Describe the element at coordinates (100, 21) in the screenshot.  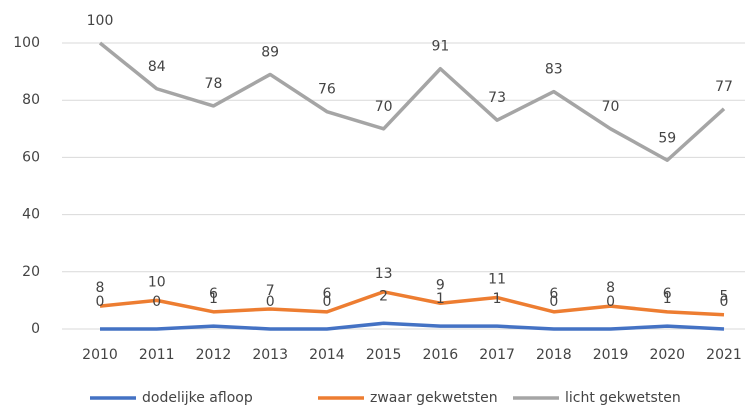
I see `data-label: 100` at that location.